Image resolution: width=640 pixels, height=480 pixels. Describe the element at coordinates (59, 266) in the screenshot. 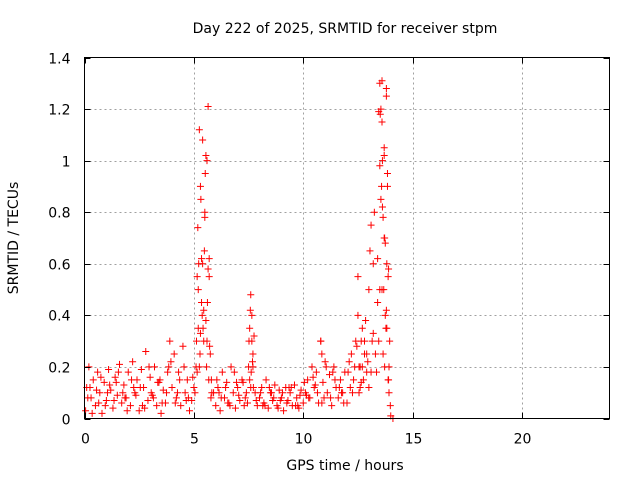

I see `y-tick-label: 0.6` at that location.